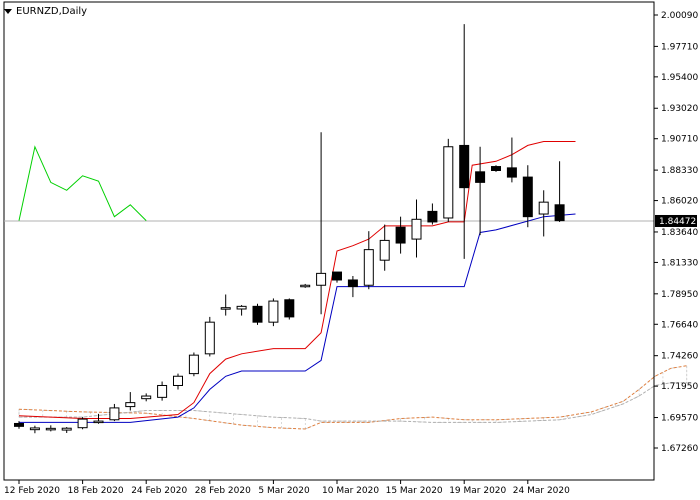  Describe the element at coordinates (350, 491) in the screenshot. I see `time-axis-label: 10 Mar 2020` at that location.